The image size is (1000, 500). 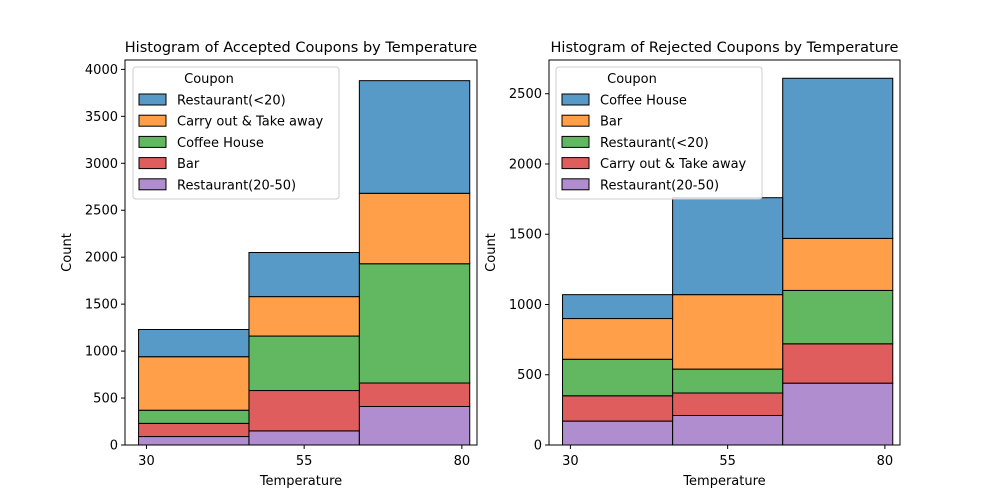 I want to click on y-tick-label: 3500, so click(x=101, y=117).